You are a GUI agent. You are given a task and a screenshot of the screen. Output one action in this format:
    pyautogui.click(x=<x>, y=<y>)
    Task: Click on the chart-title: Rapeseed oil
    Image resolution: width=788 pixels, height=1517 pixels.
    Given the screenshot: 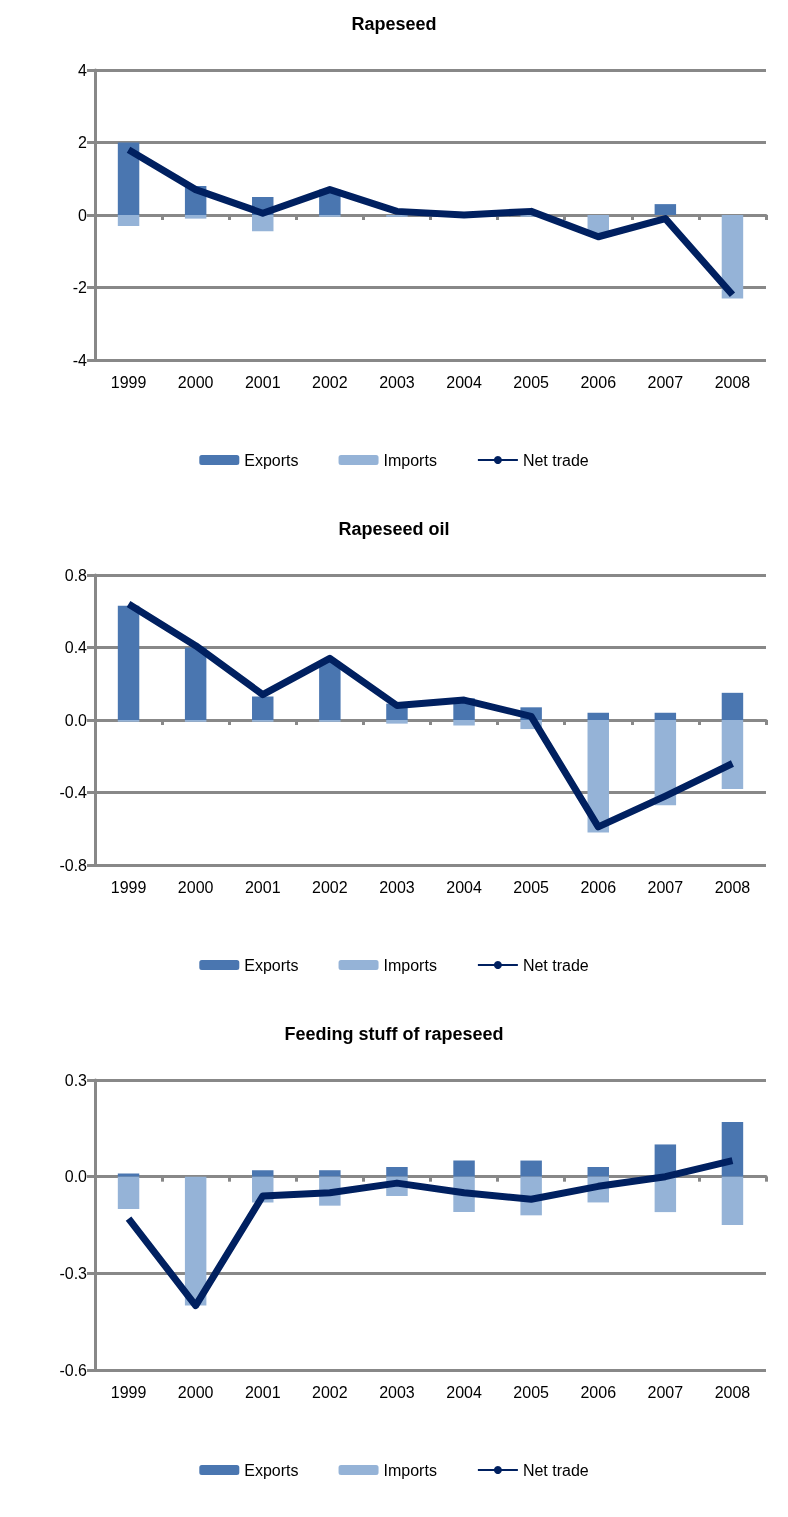 What is the action you would take?
    pyautogui.click(x=394, y=529)
    